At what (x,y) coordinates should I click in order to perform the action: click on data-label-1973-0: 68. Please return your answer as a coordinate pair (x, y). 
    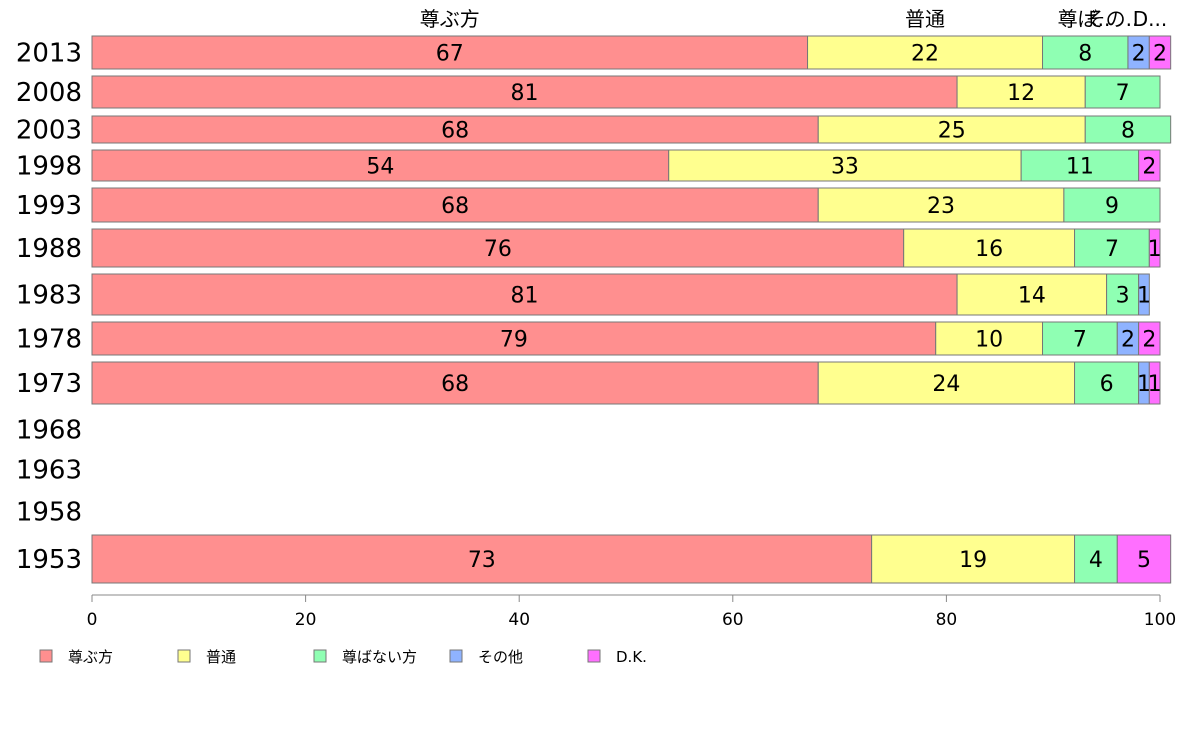
    Looking at the image, I should click on (455, 384).